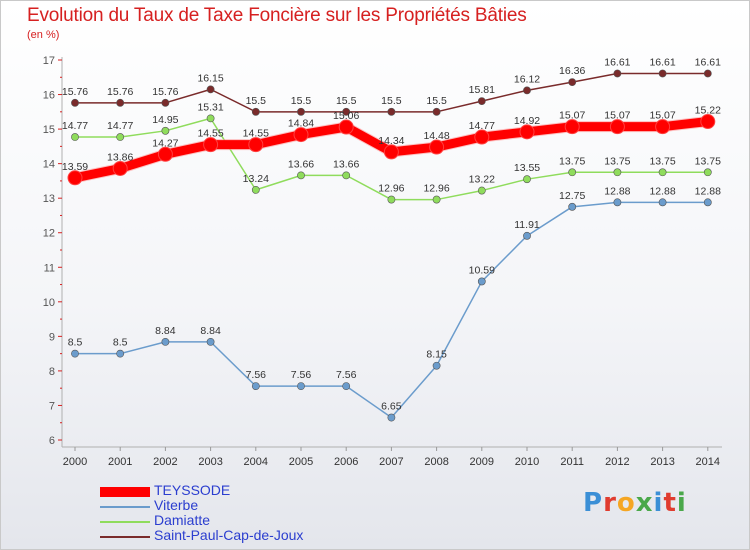  Describe the element at coordinates (436, 189) in the screenshot. I see `data-label: 12.96` at that location.